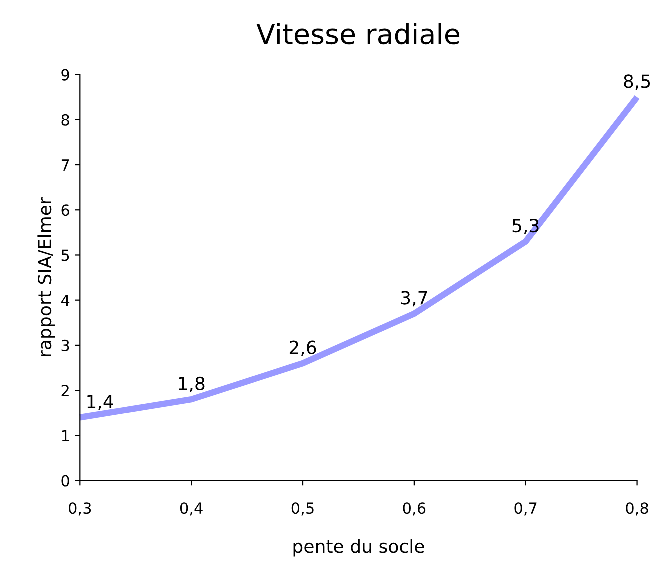 The height and width of the screenshot is (571, 657). Describe the element at coordinates (359, 548) in the screenshot. I see `x-axis-title: pente du socle` at that location.